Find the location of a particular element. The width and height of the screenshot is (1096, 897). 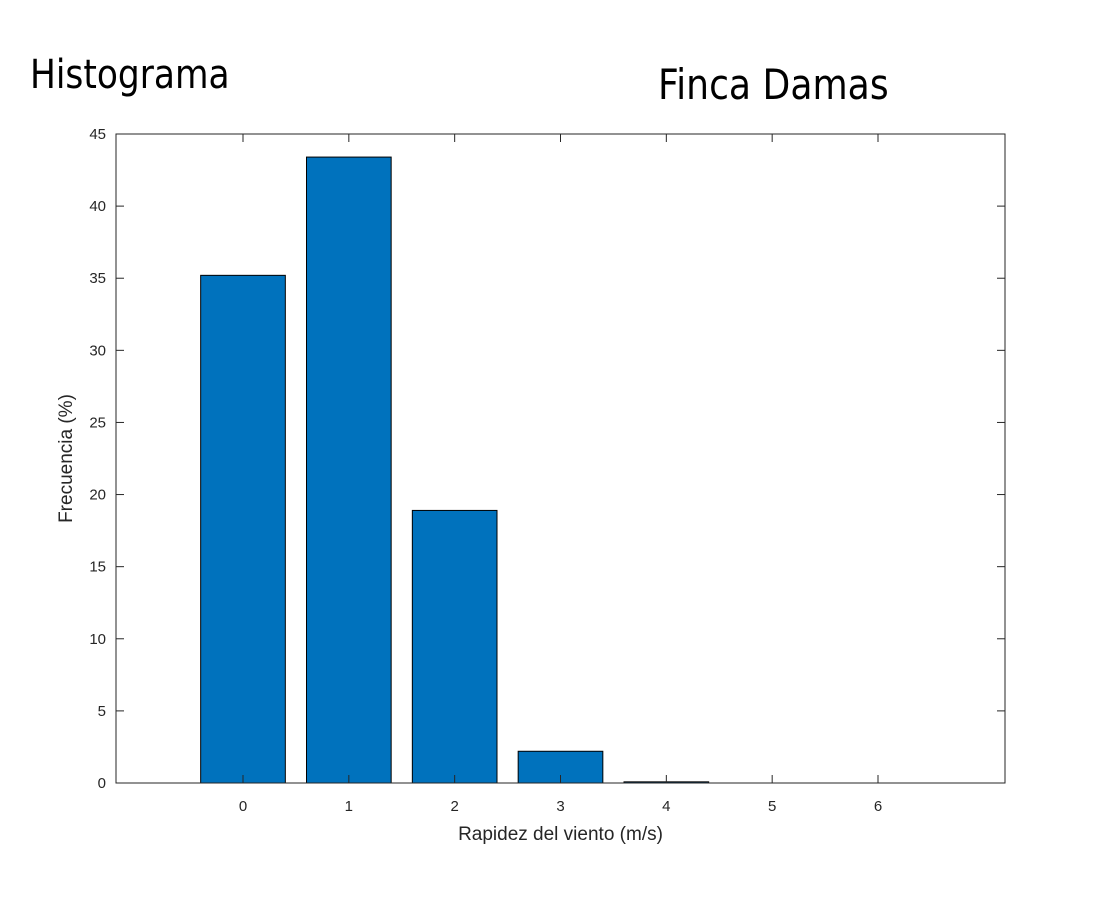

y-tick-label: 35 is located at coordinates (97, 278).